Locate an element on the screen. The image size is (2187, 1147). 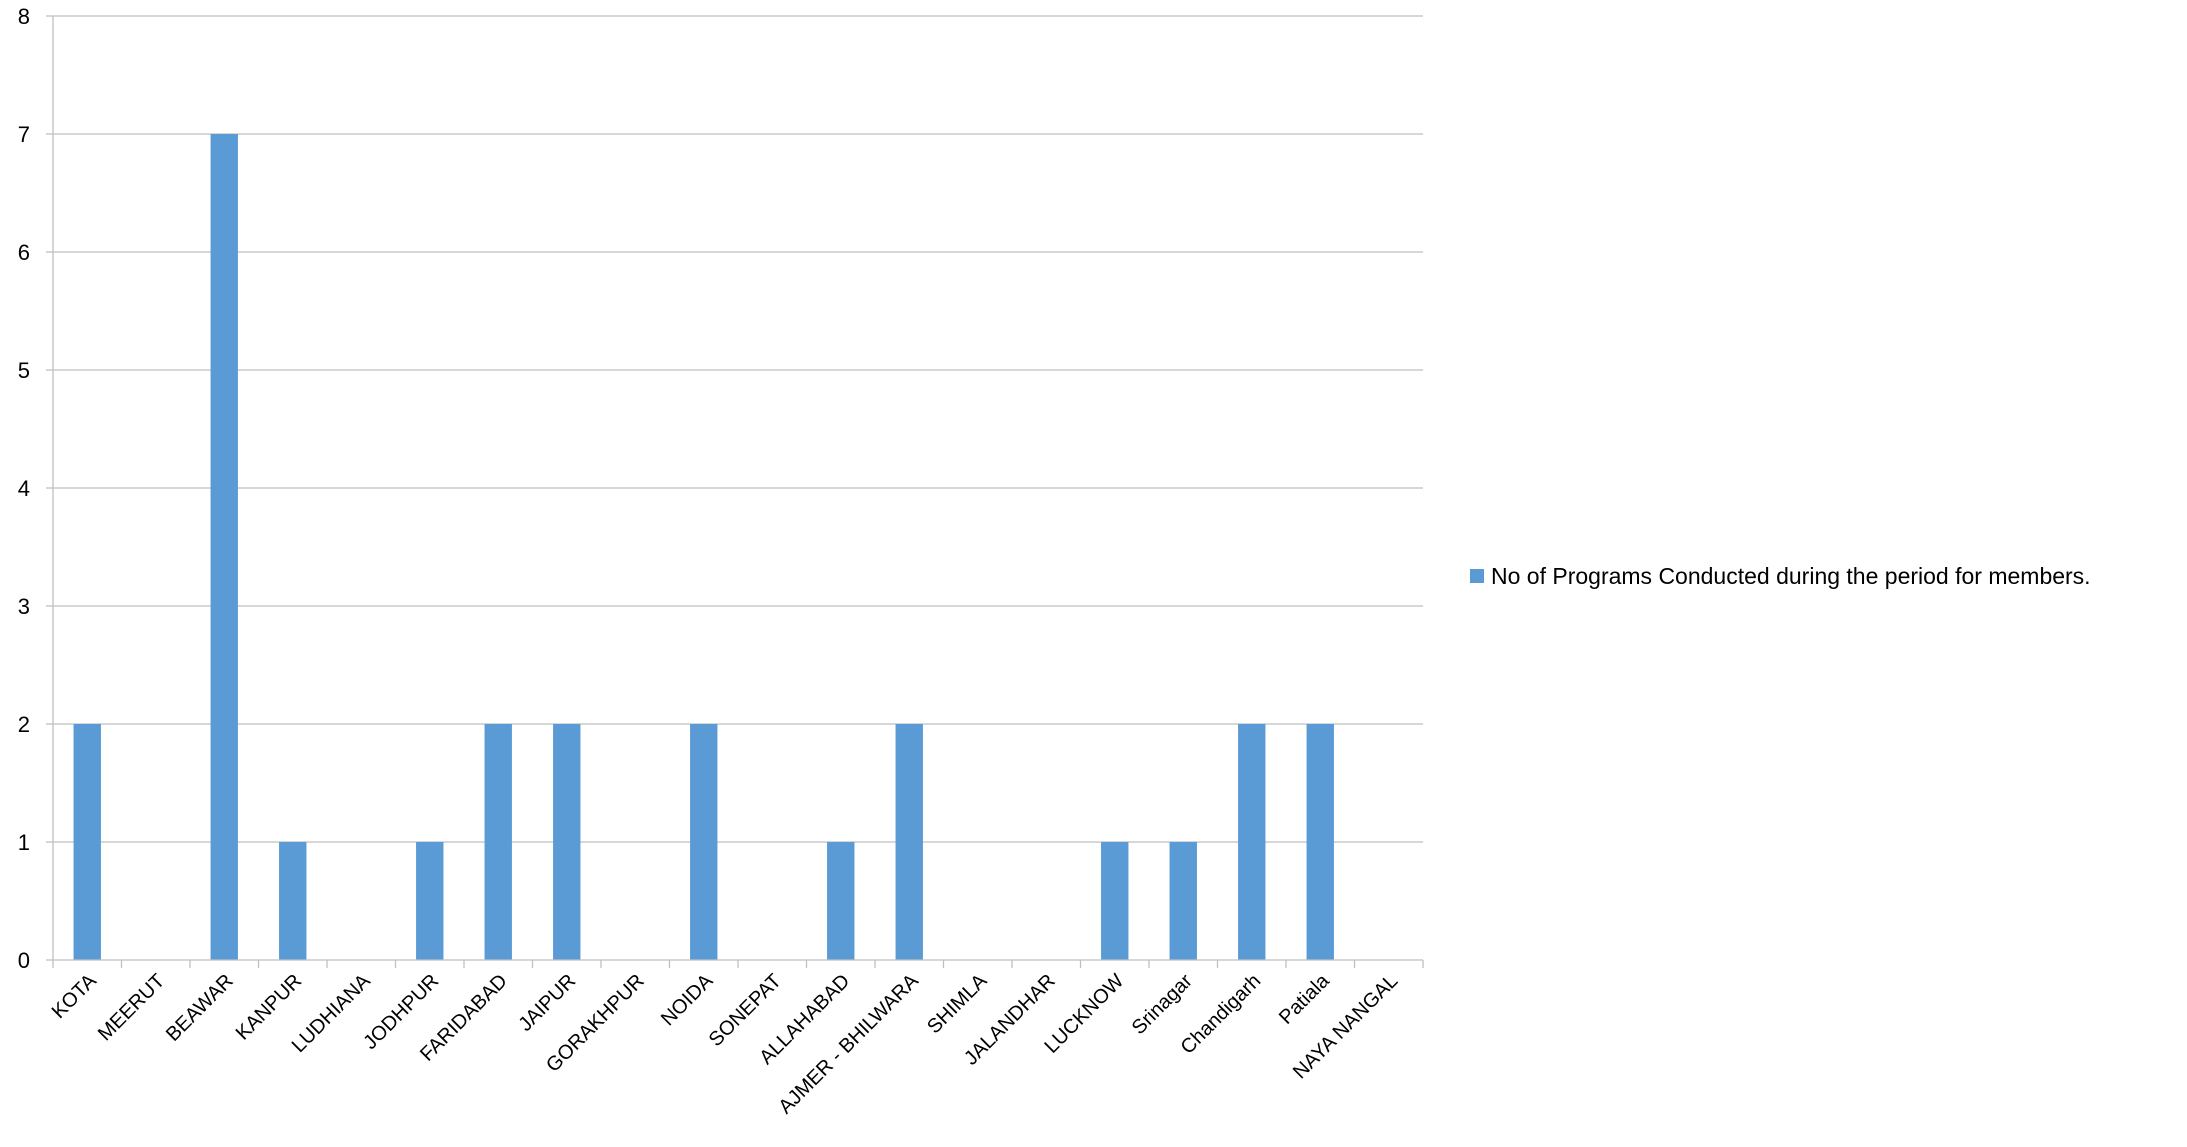
x-tick-label: JAIPUR is located at coordinates (547, 1003).